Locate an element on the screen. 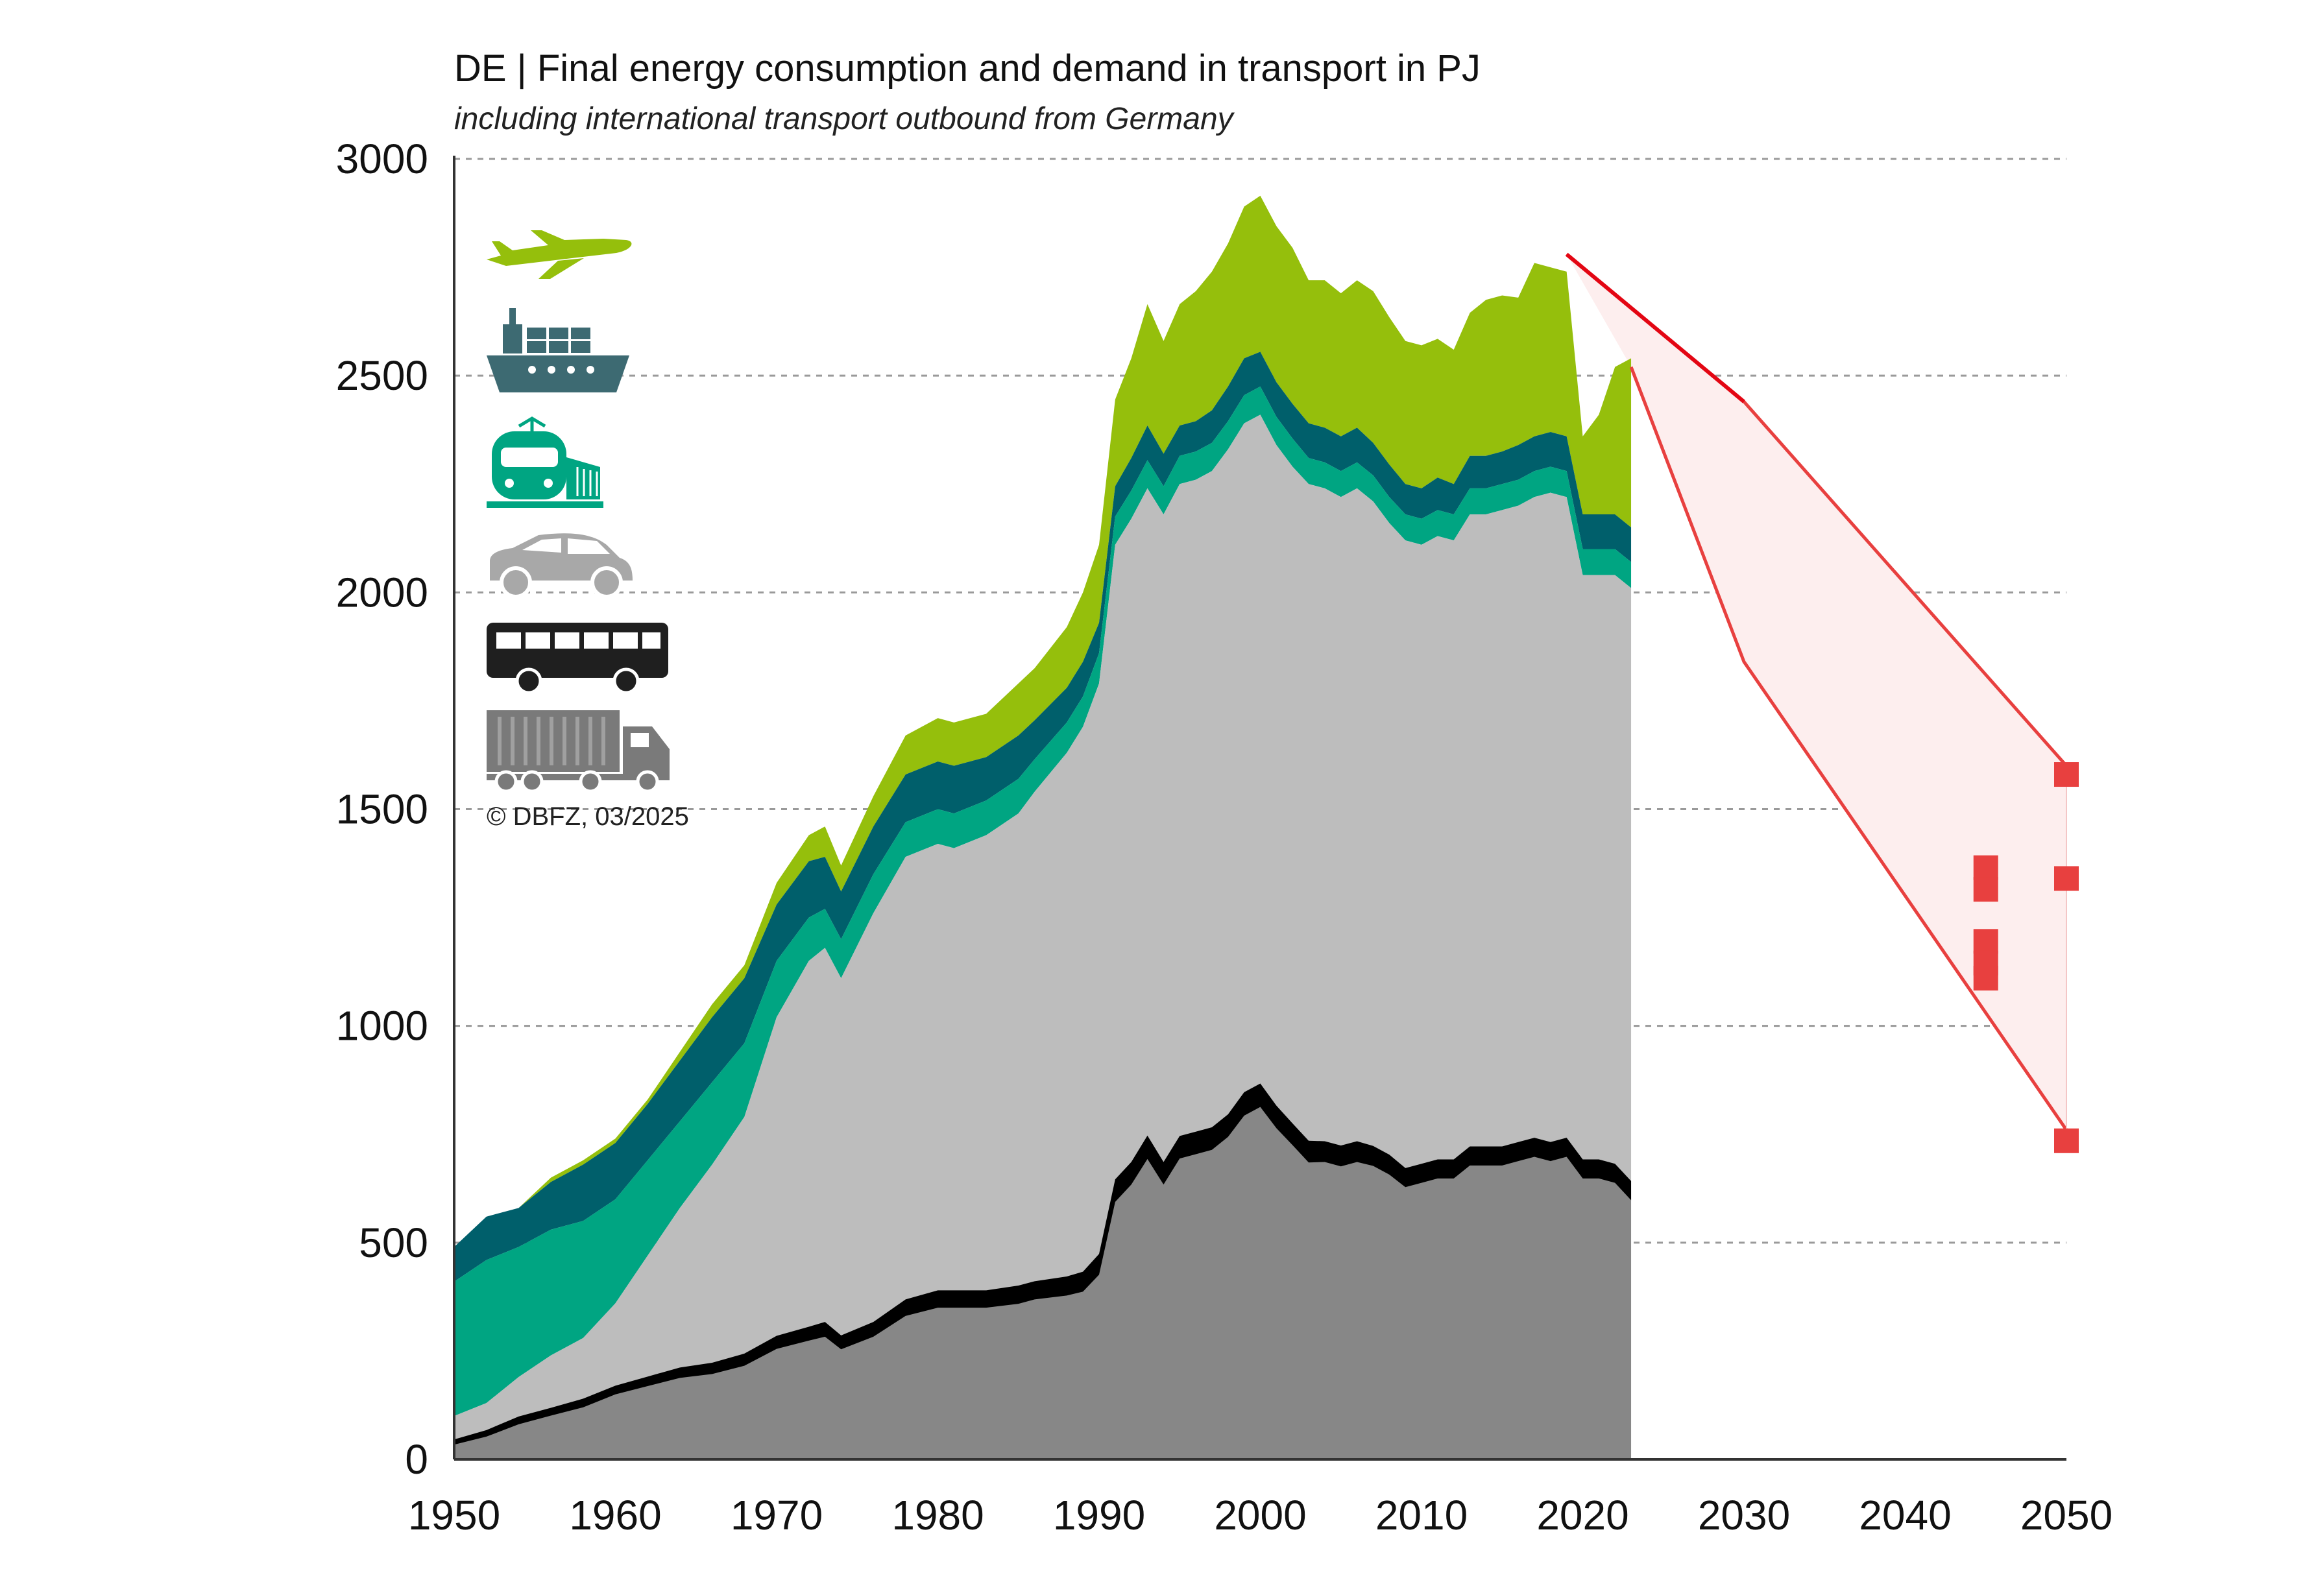 The height and width of the screenshot is (1593, 2324). x-tick-label: 2020 is located at coordinates (1582, 1516).